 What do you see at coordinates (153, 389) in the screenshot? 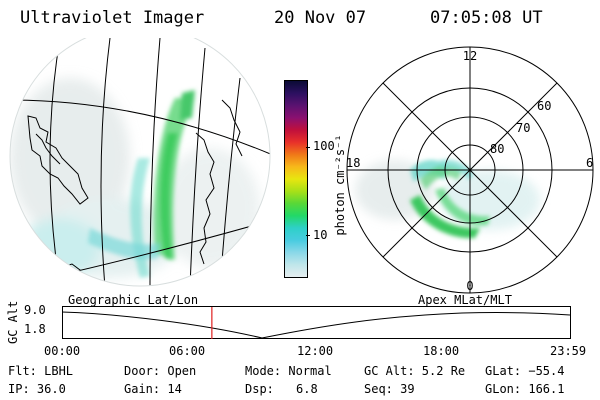
I see `gain-label: Gain: 14` at bounding box center [153, 389].